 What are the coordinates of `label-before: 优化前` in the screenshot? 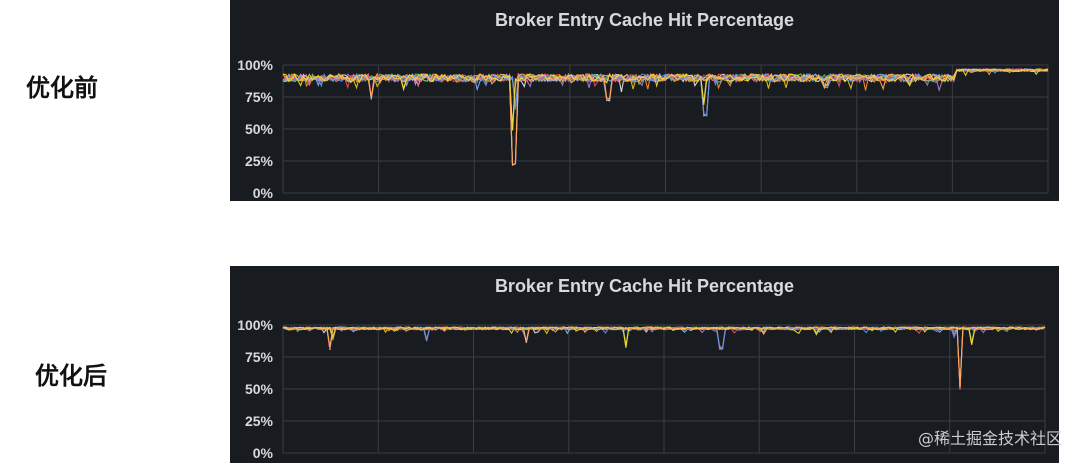 It's located at (62, 88).